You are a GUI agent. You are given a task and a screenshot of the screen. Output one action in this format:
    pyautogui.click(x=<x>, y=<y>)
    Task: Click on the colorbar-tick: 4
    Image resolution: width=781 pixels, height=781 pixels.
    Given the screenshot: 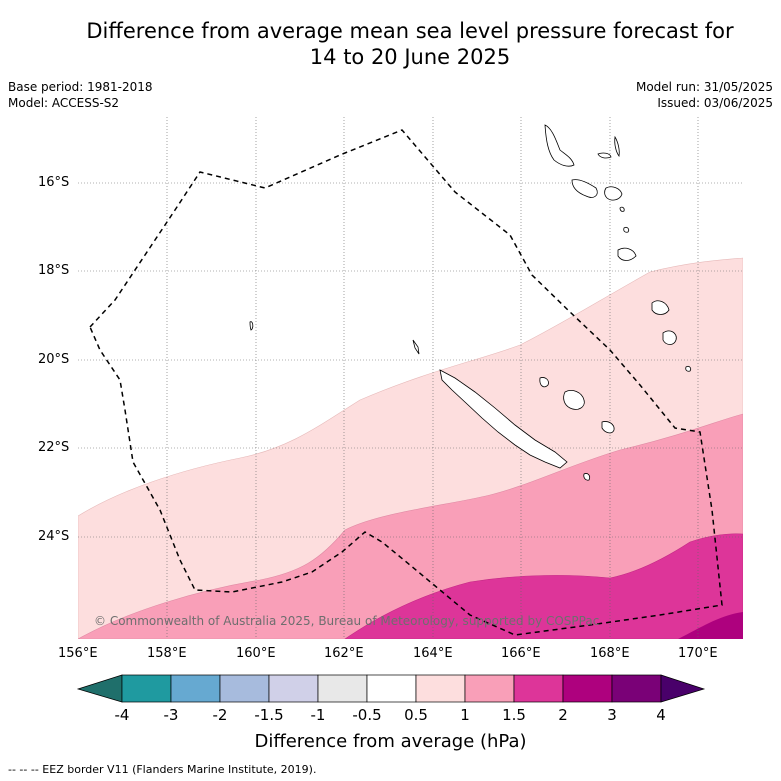 What is the action you would take?
    pyautogui.click(x=661, y=715)
    